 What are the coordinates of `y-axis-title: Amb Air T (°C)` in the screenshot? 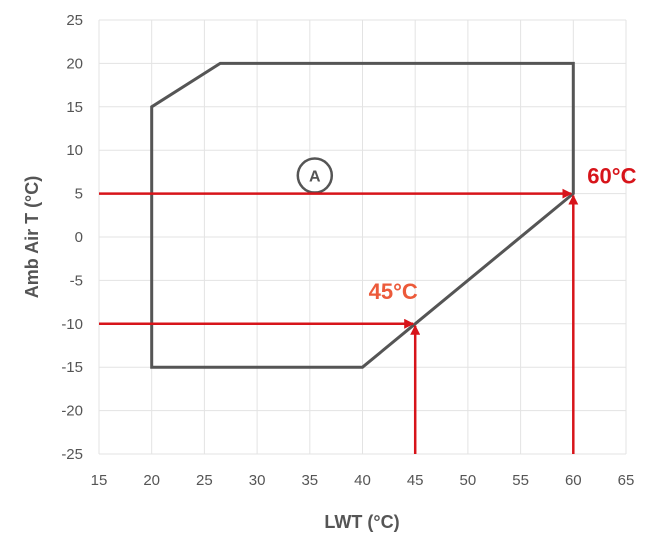 It's located at (32, 237).